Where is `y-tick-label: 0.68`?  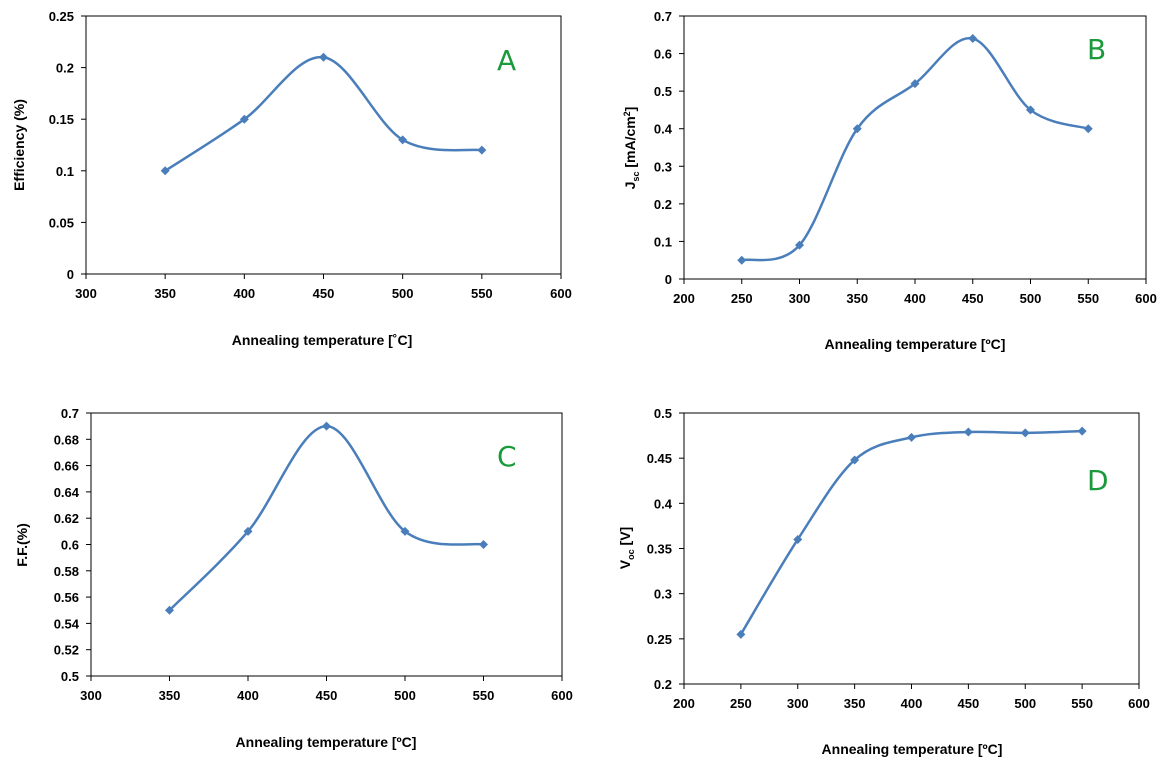
y-tick-label: 0.68 is located at coordinates (66, 439).